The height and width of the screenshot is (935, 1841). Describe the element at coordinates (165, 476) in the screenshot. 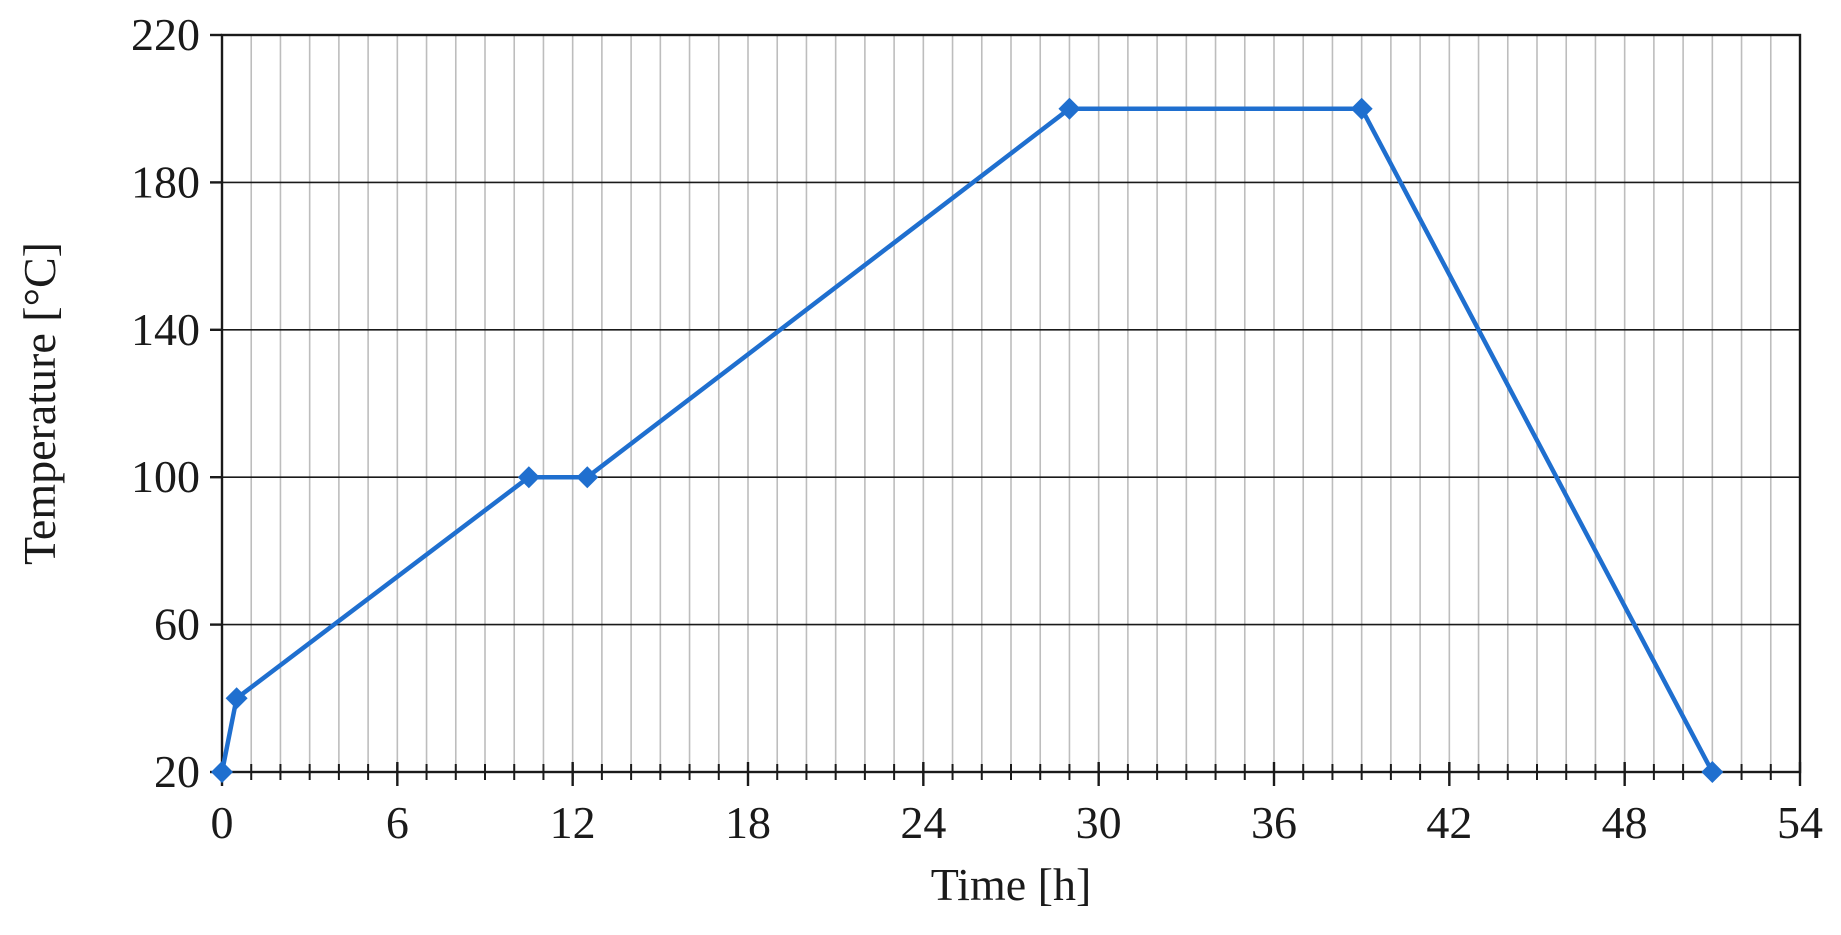

I see `y-tick-label: 100` at that location.